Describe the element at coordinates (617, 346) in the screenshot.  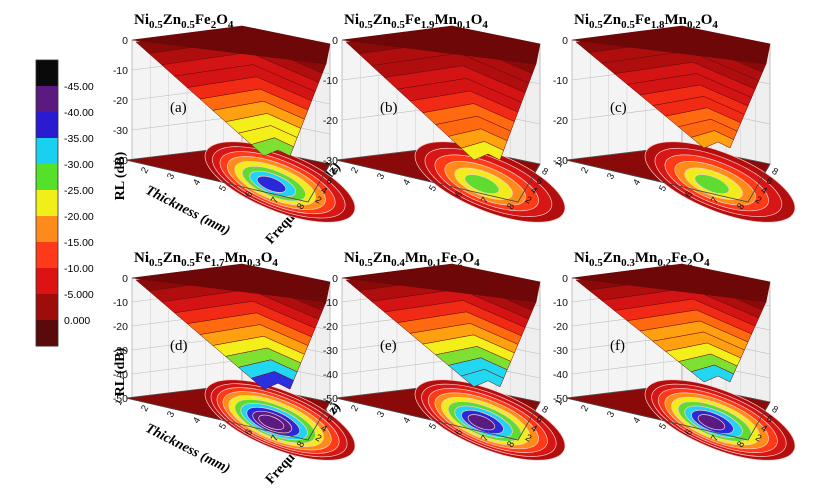
I see `panel-letter: (f)` at that location.